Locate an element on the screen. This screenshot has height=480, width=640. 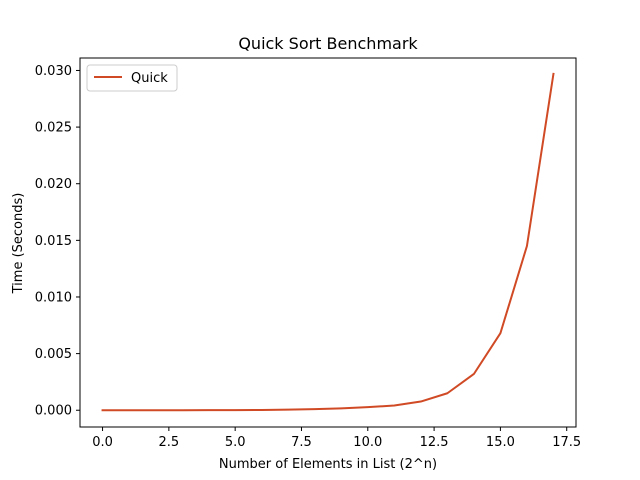
x-tick-label: 2.5 is located at coordinates (169, 442).